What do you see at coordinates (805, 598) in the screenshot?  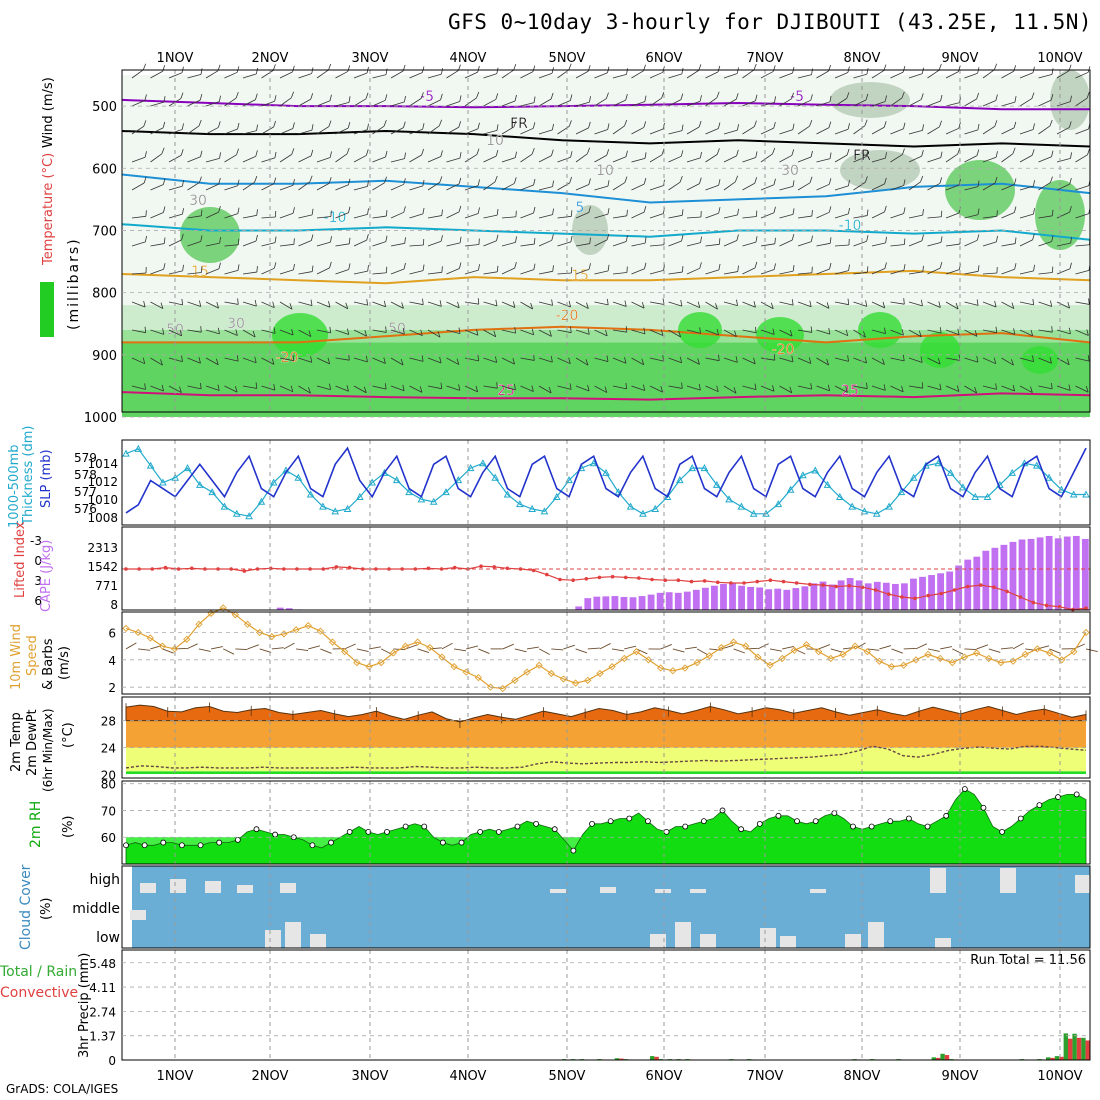 I see `cape-bar` at bounding box center [805, 598].